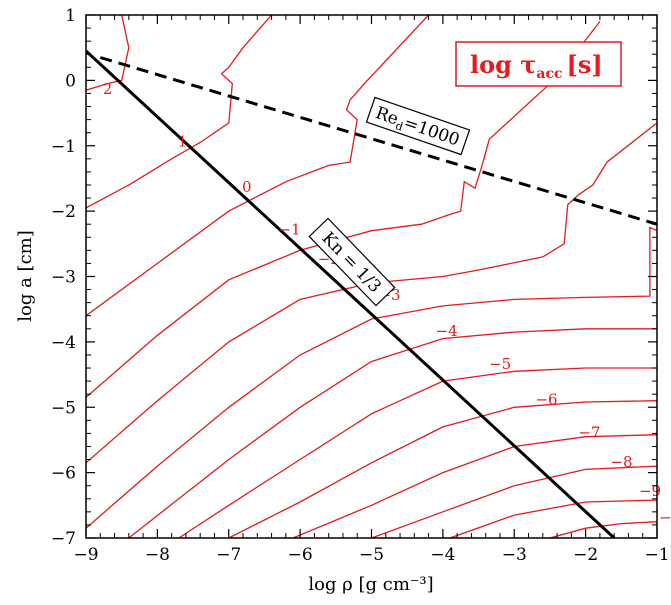 The image size is (671, 605). Describe the element at coordinates (63, 212) in the screenshot. I see `y-tick-label: −2` at that location.